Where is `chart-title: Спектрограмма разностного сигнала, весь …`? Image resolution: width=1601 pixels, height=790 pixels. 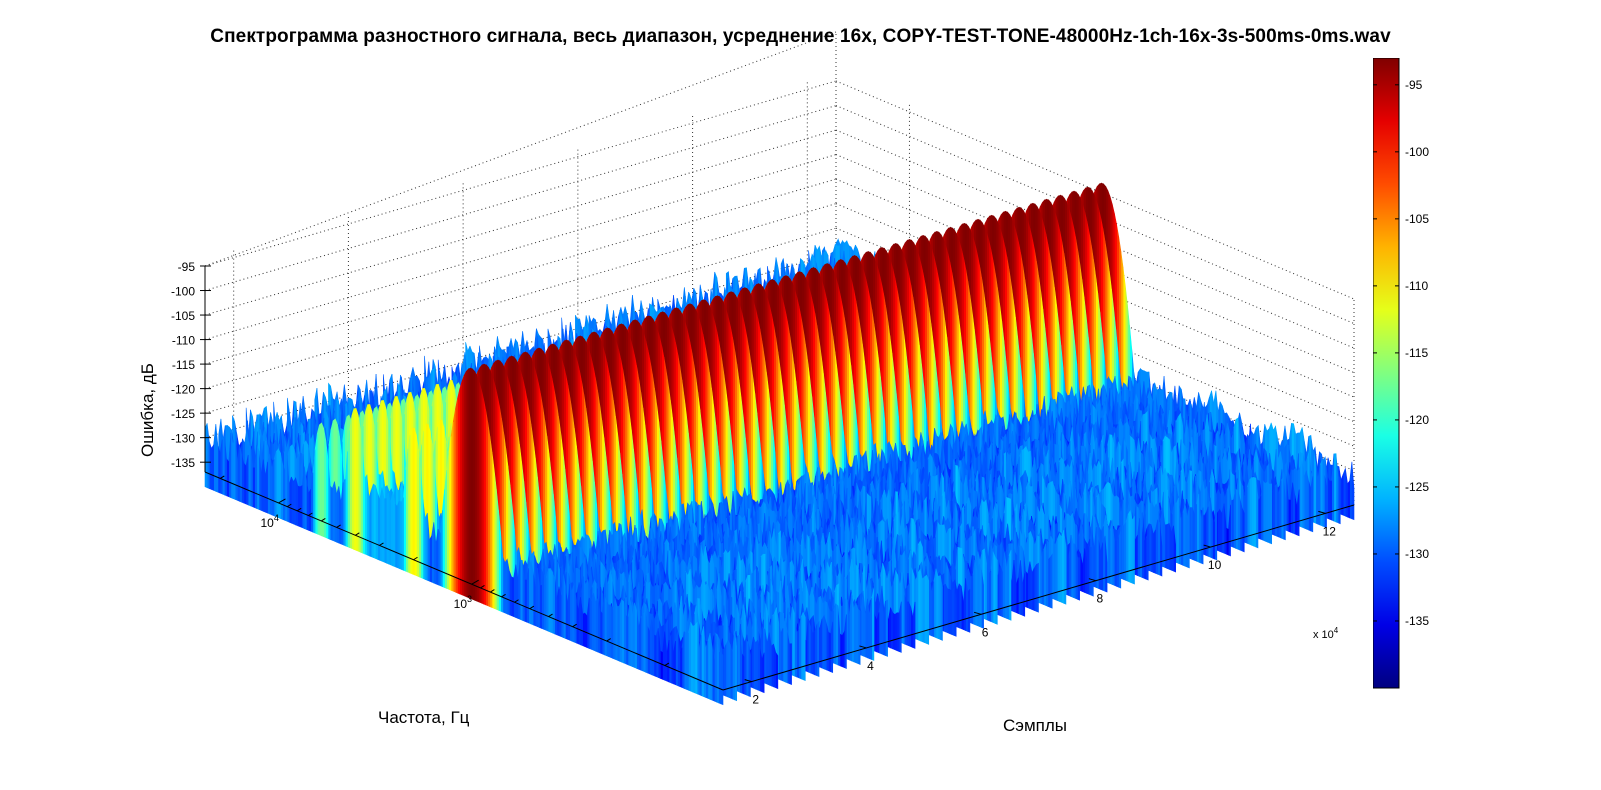 chart-title: Спектрограмма разностного сигнала, весь … is located at coordinates (800, 36).